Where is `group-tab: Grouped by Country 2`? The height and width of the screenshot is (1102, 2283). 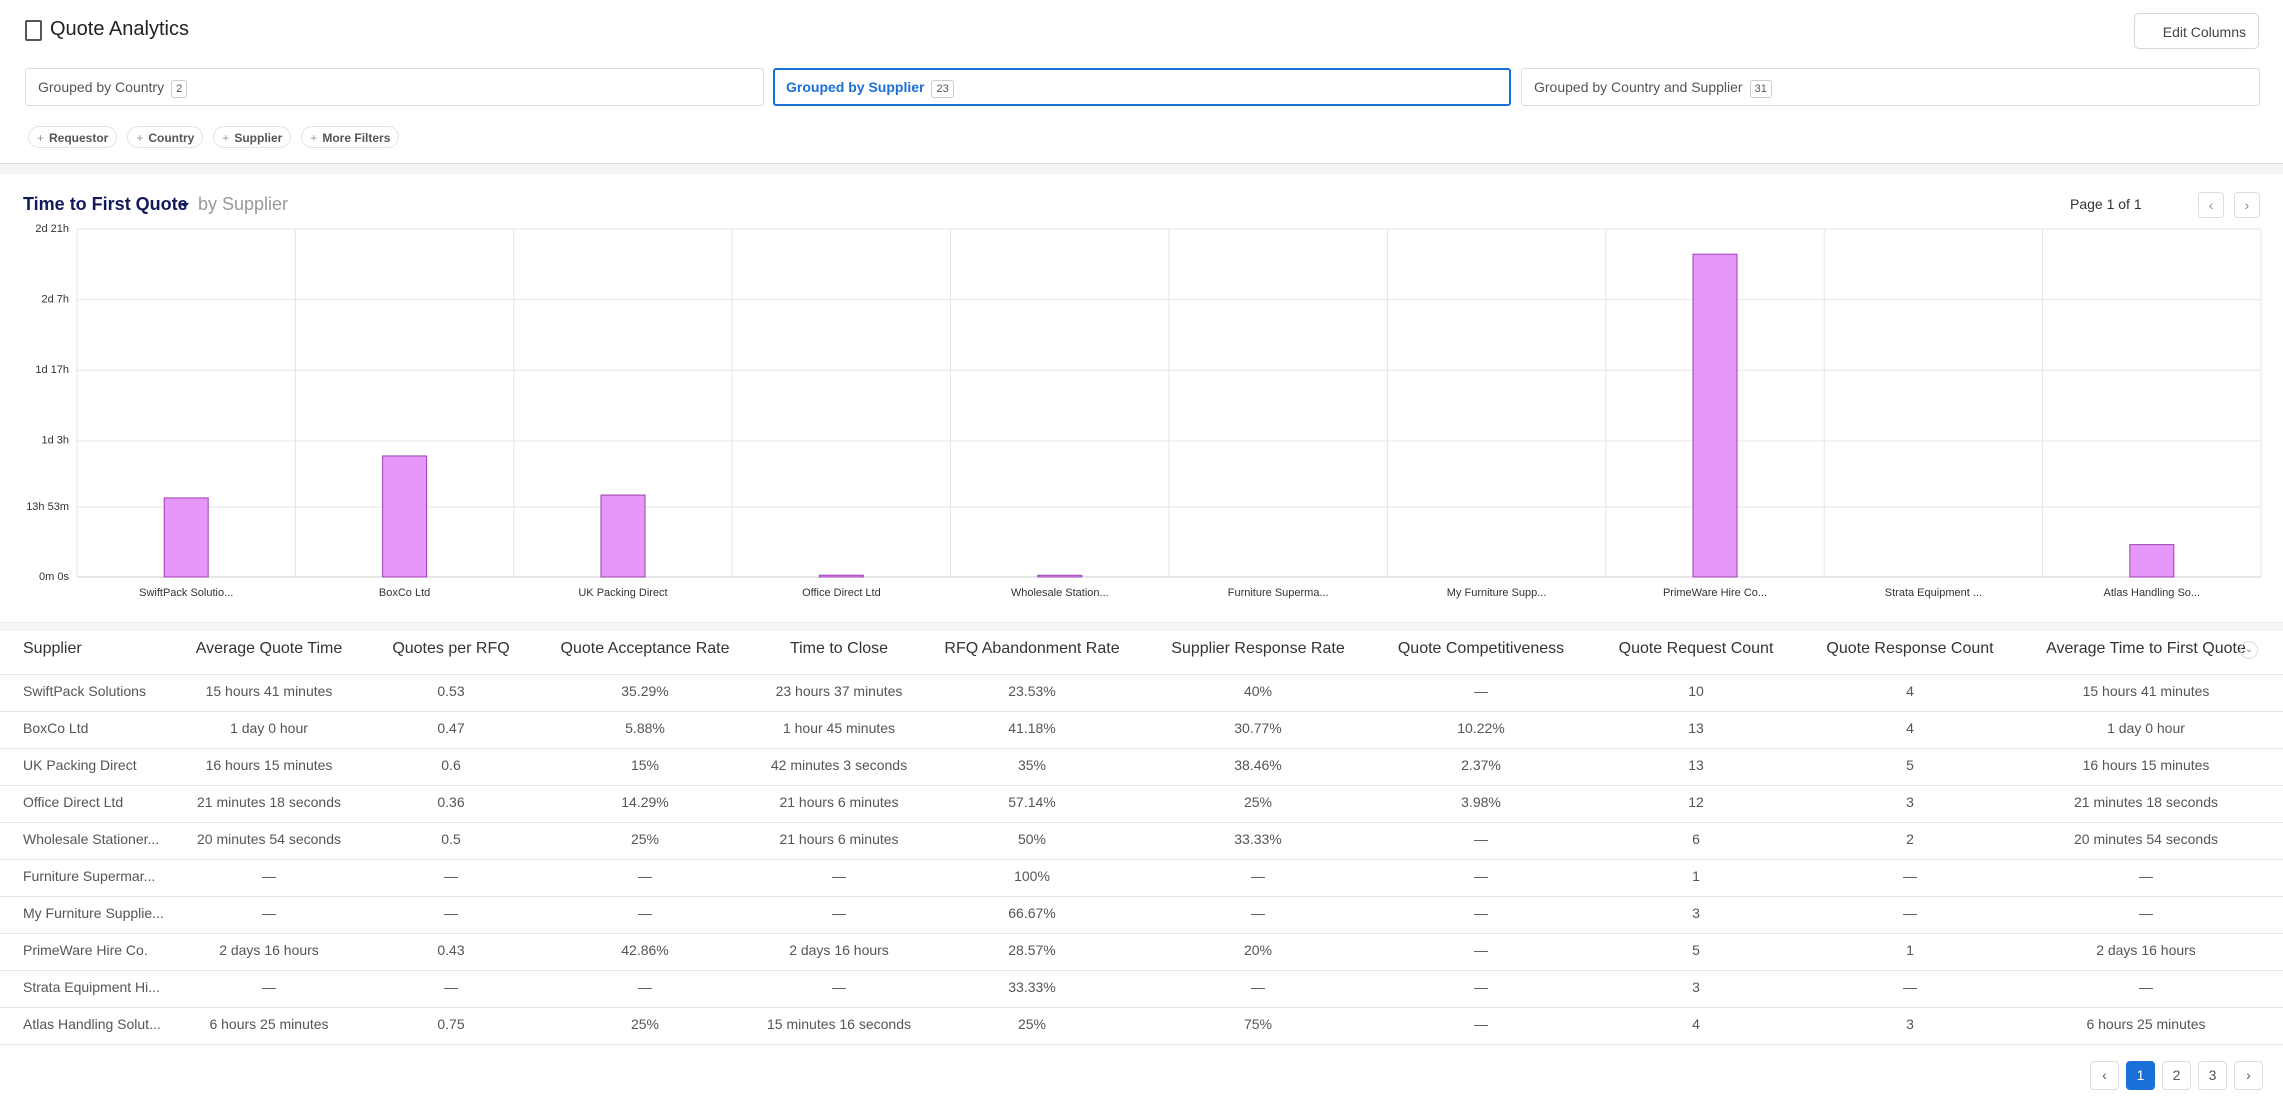 group-tab: Grouped by Country 2 is located at coordinates (394, 87).